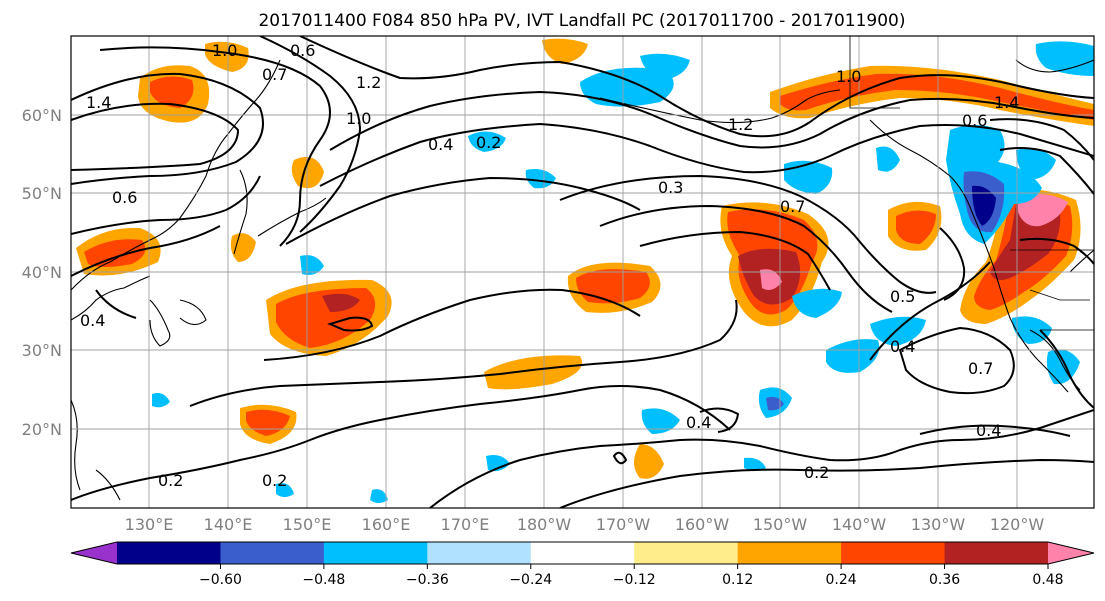 Image resolution: width=1105 pixels, height=601 pixels. Describe the element at coordinates (938, 524) in the screenshot. I see `lon-label: 130°W` at that location.